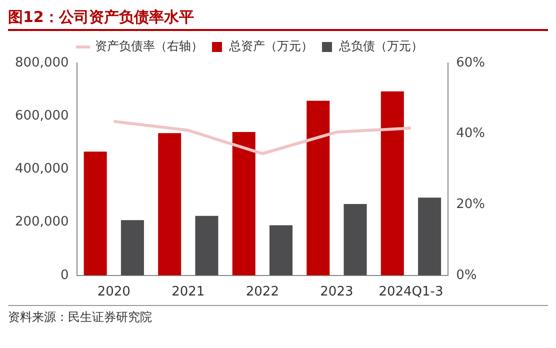 The height and width of the screenshot is (348, 556). What do you see at coordinates (262, 292) in the screenshot?
I see `x-tick-label: 2022` at bounding box center [262, 292].